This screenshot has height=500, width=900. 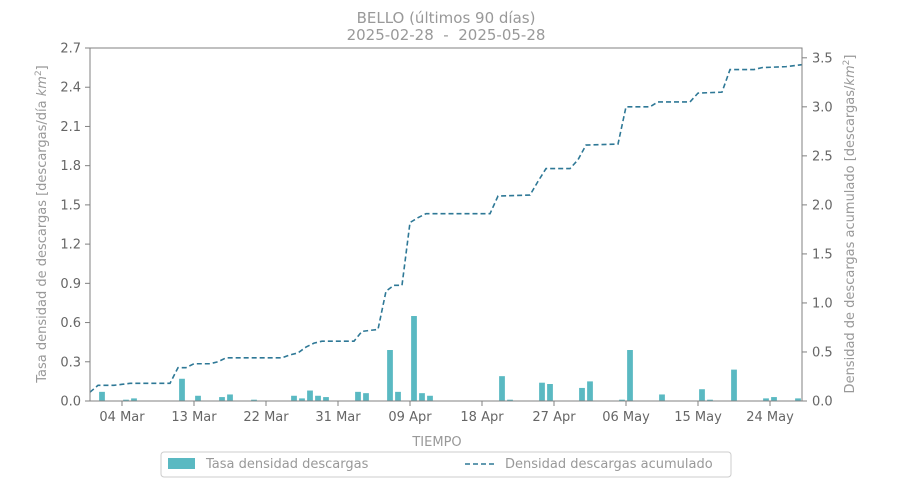 I want to click on x-tick-label: 18 Apr, so click(x=482, y=417).